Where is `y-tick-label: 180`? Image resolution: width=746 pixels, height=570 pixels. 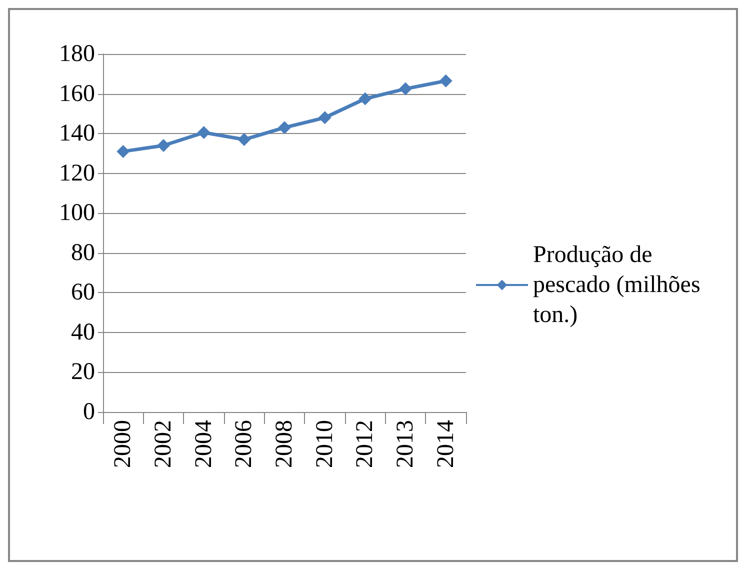 y-tick-label: 180 is located at coordinates (77, 54).